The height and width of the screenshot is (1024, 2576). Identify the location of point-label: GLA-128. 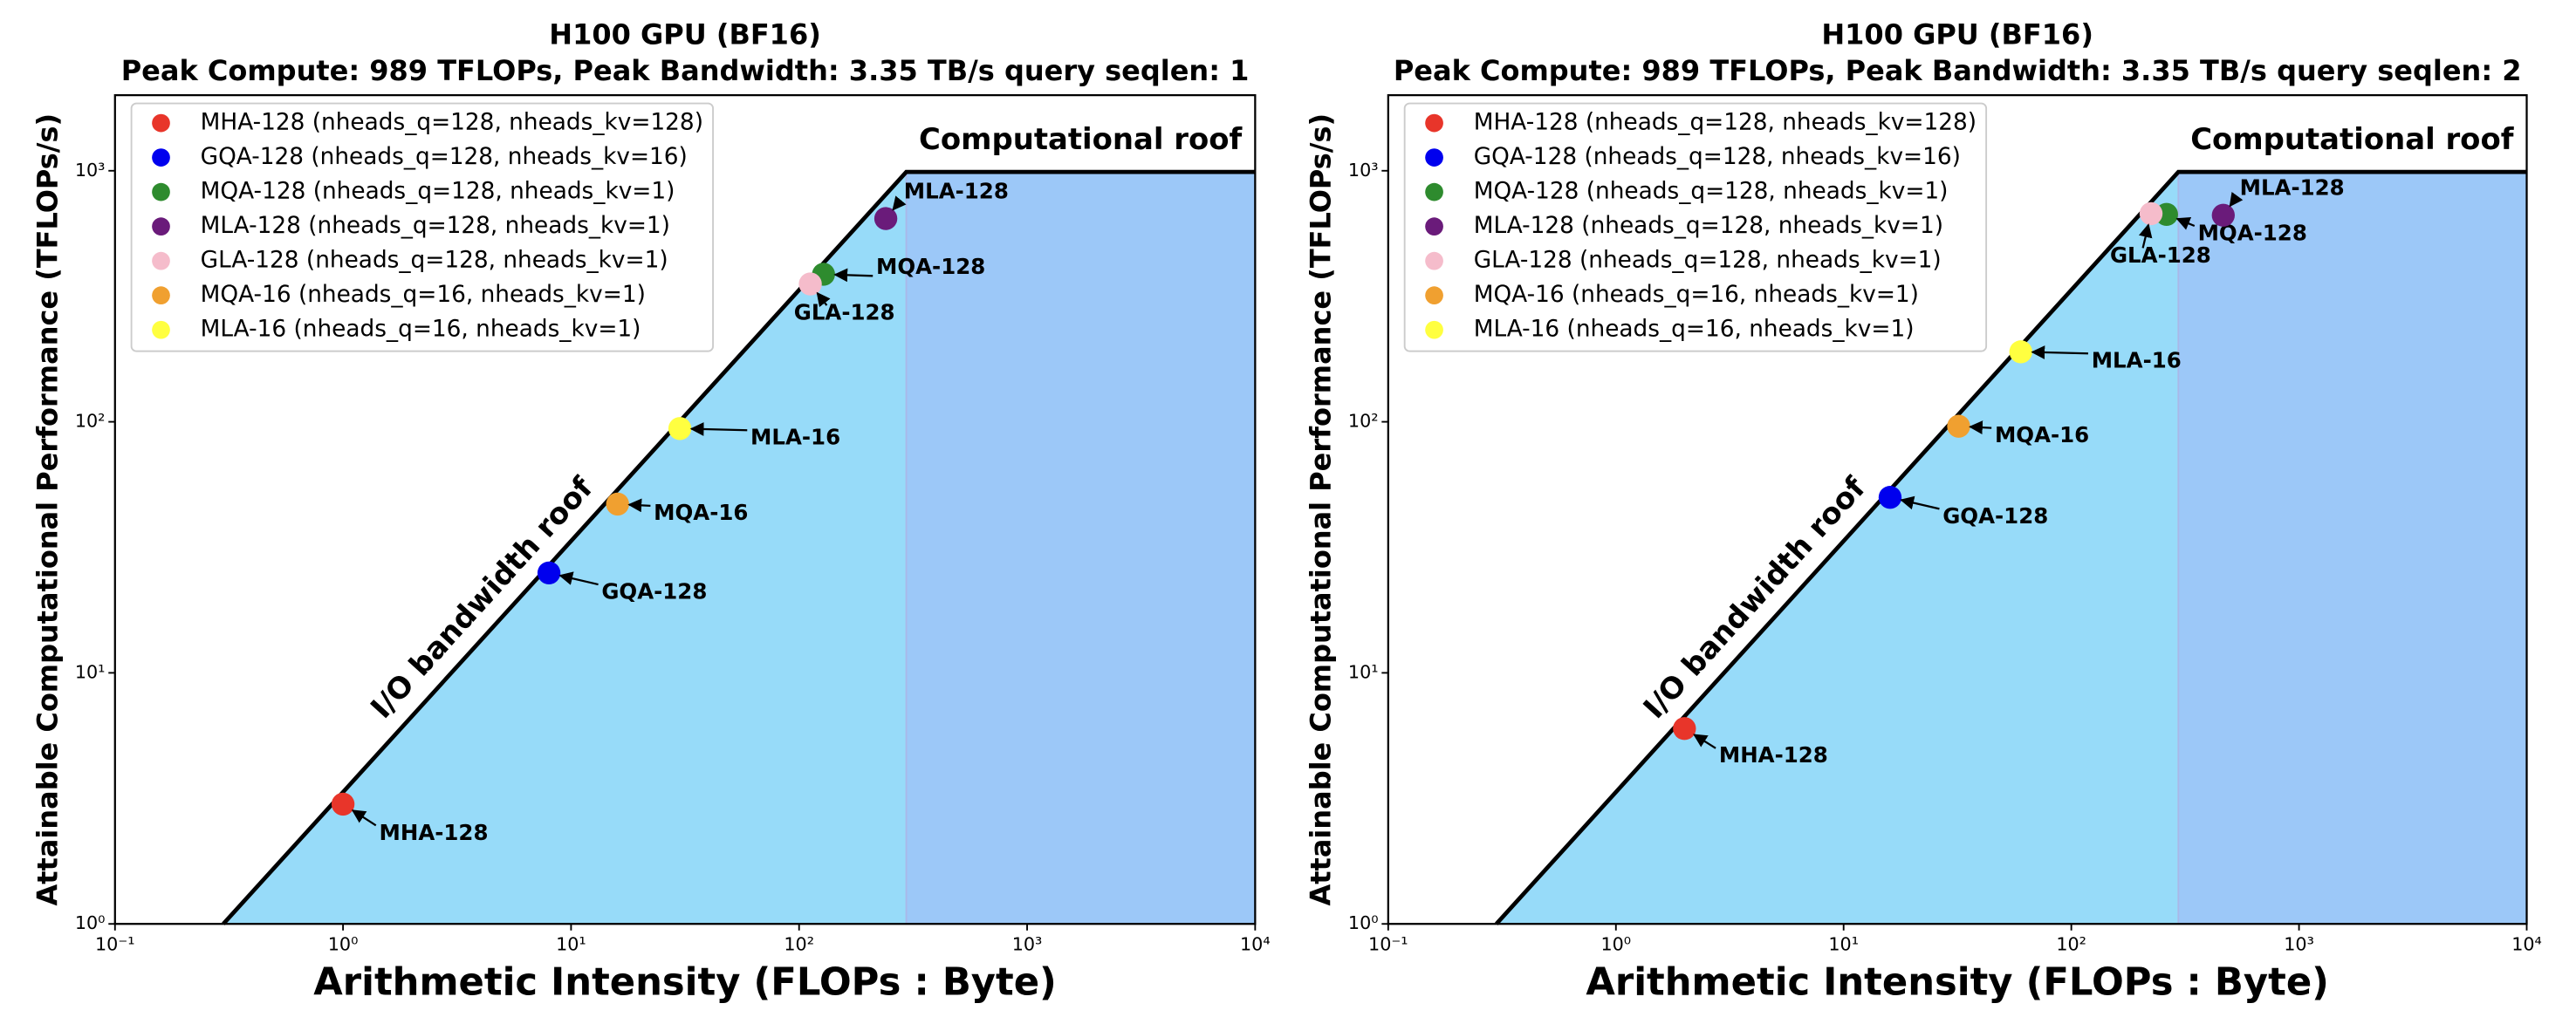
(845, 311).